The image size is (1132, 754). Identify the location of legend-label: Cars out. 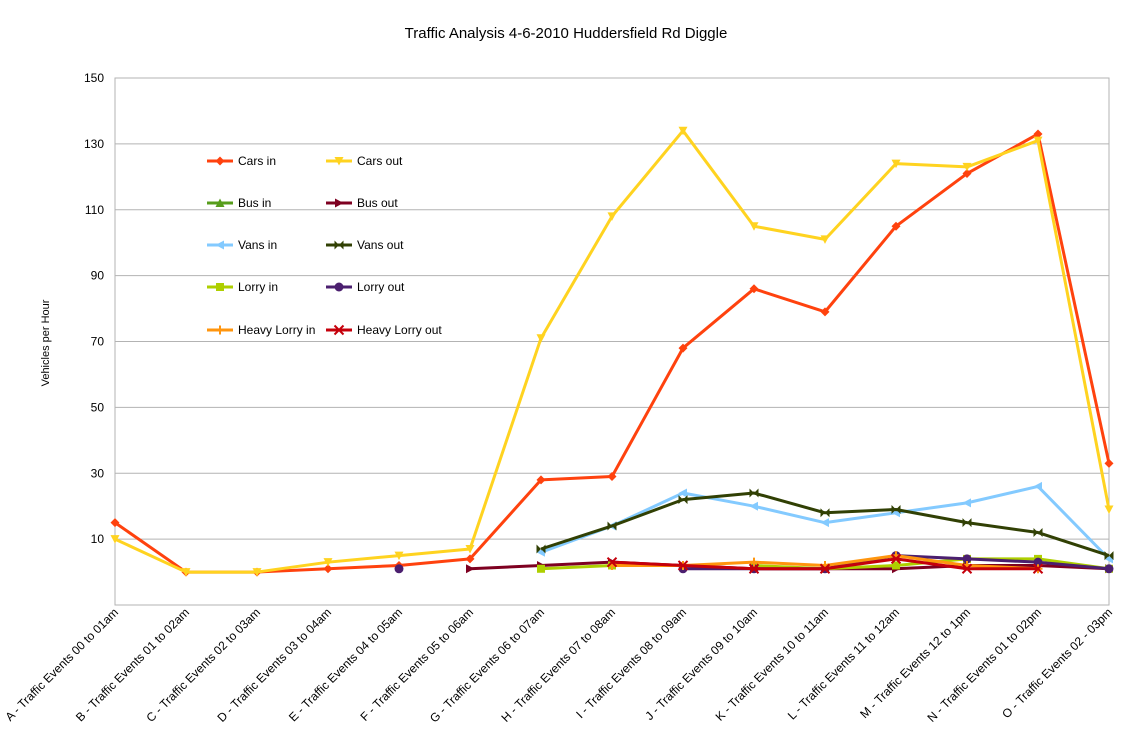
(380, 161).